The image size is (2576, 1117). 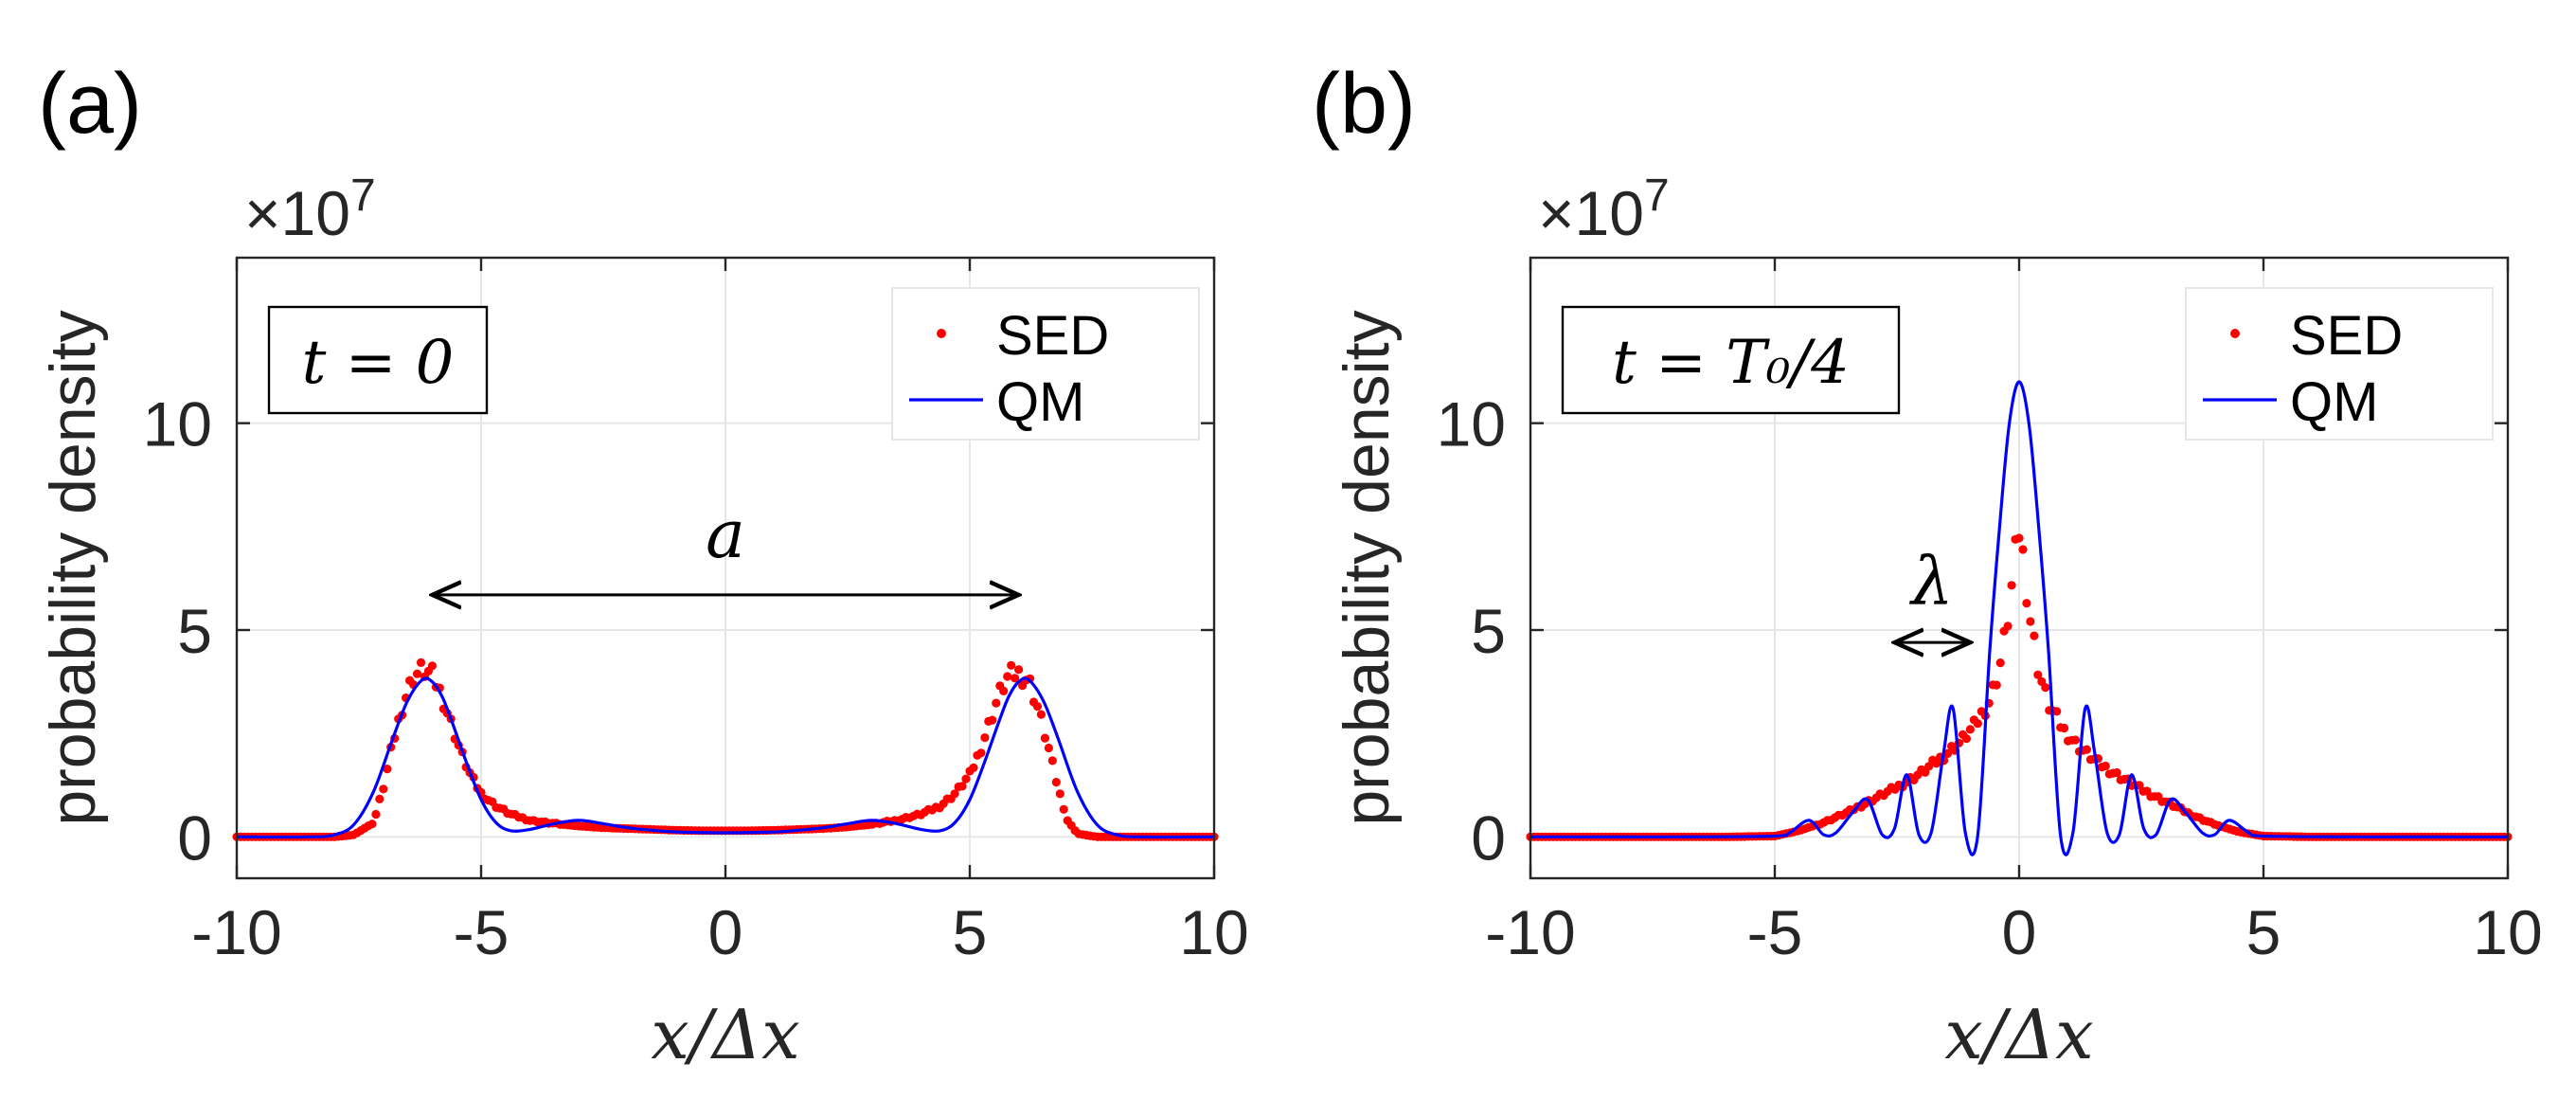 What do you see at coordinates (725, 534) in the screenshot?
I see `annotation-label: a` at bounding box center [725, 534].